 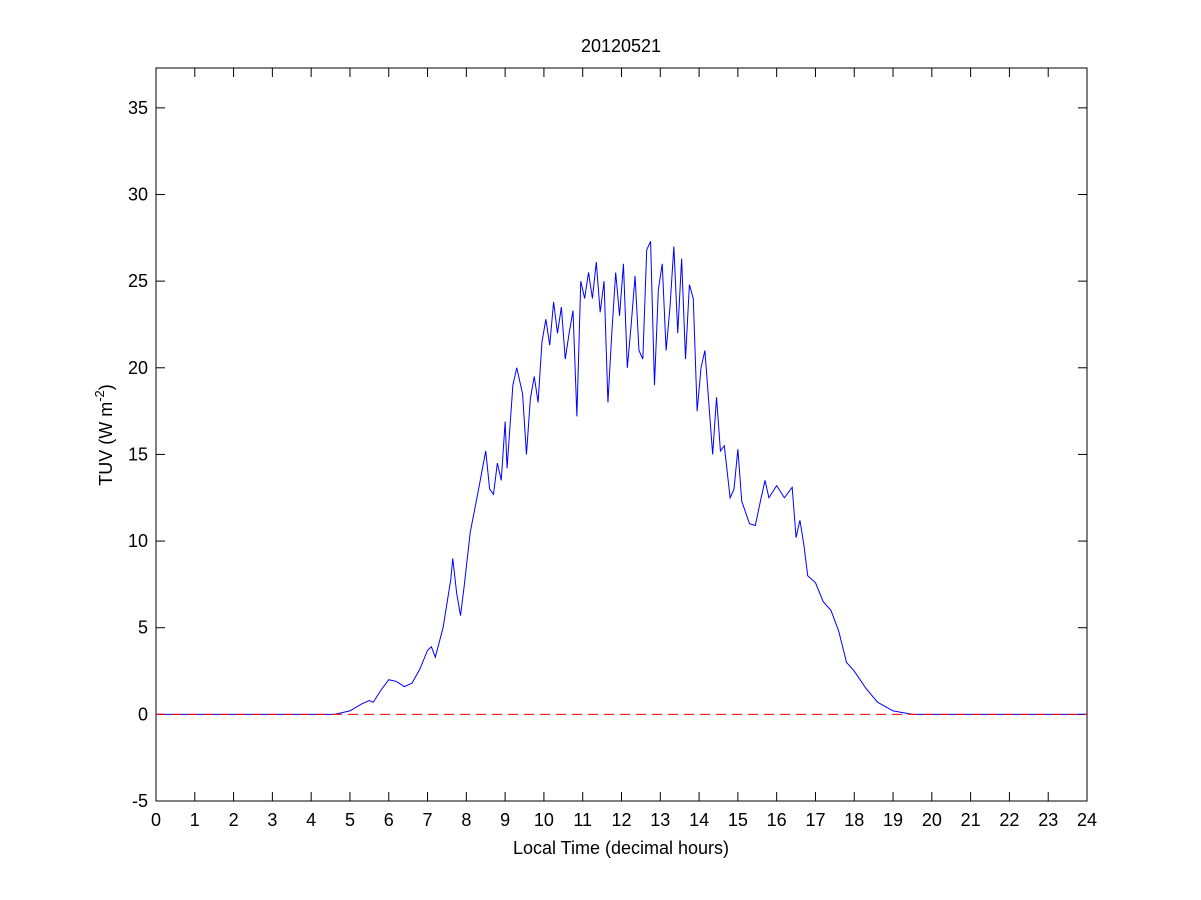 I want to click on y-tick-label: 20, so click(x=138, y=368).